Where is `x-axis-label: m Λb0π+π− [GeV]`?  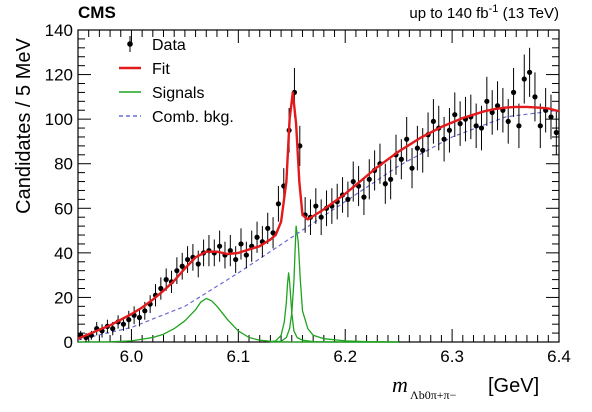 x-axis-label: m Λb0π+π− [GeV] is located at coordinates (465, 387).